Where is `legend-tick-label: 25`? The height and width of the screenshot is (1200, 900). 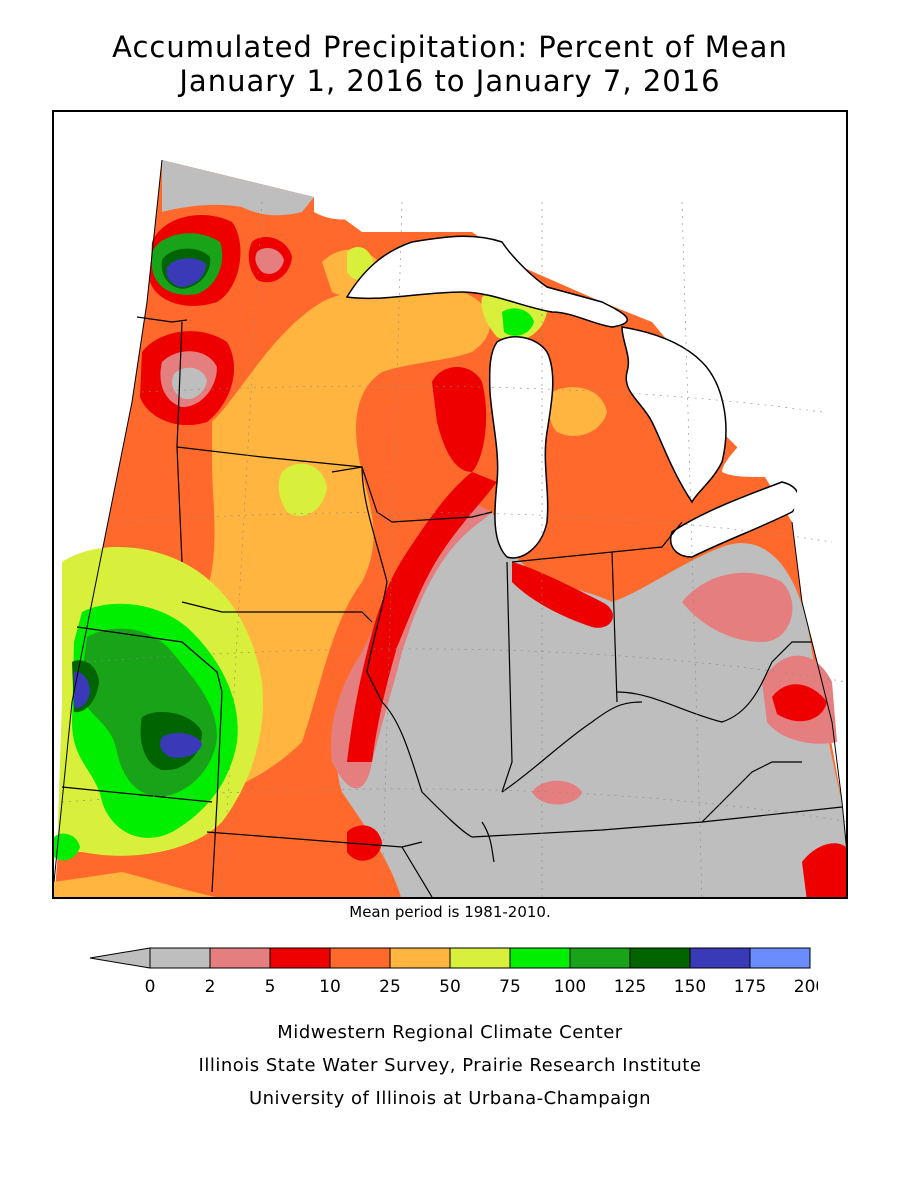 legend-tick-label: 25 is located at coordinates (390, 987).